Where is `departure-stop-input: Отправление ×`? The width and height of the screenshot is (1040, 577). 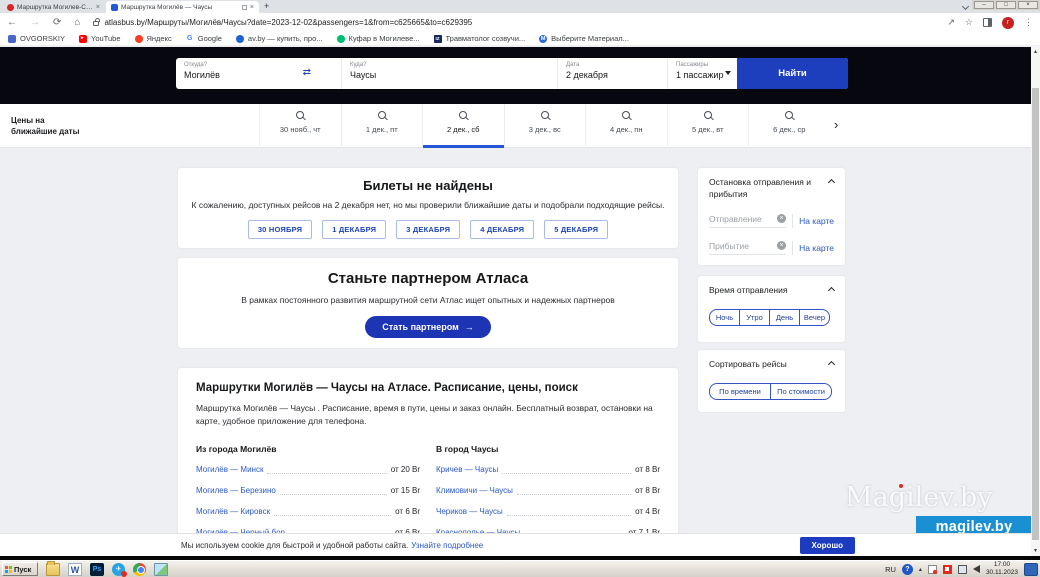 departure-stop-input: Отправление × is located at coordinates (748, 221).